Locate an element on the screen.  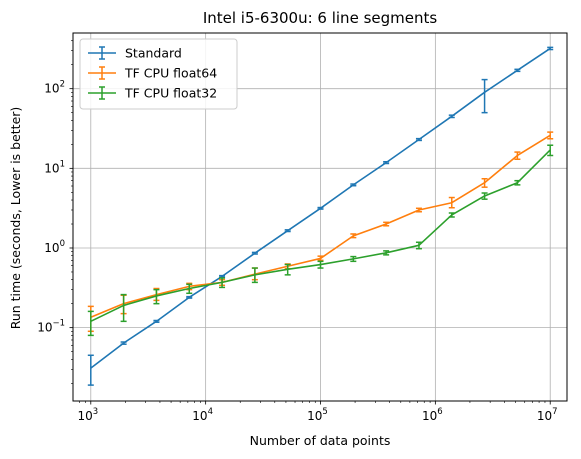
x-tick-label: 10⁴ is located at coordinates (202, 415).